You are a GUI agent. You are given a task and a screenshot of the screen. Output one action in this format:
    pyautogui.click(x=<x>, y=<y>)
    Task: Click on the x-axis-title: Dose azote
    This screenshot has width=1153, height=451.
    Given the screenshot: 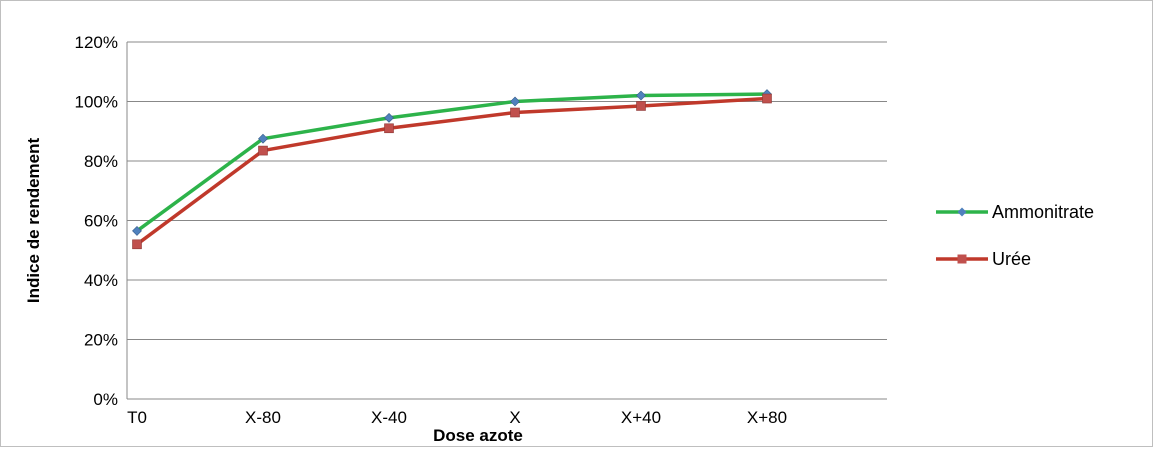 What is the action you would take?
    pyautogui.click(x=478, y=435)
    